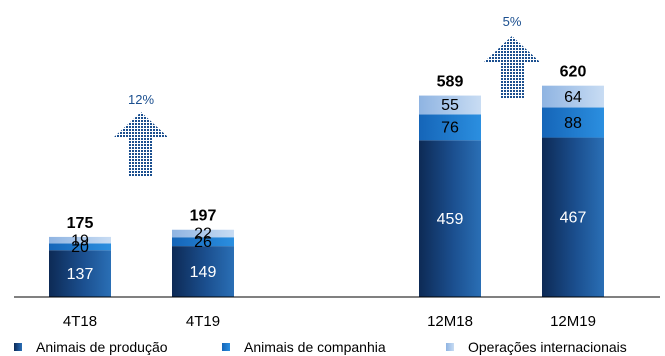 This screenshot has width=665, height=356. What do you see at coordinates (450, 82) in the screenshot?
I see `total-label-12M18: 589` at bounding box center [450, 82].